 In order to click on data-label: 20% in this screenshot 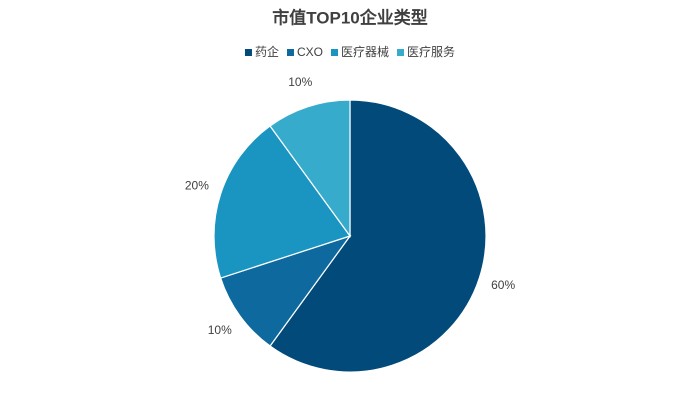, I will do `click(197, 185)`.